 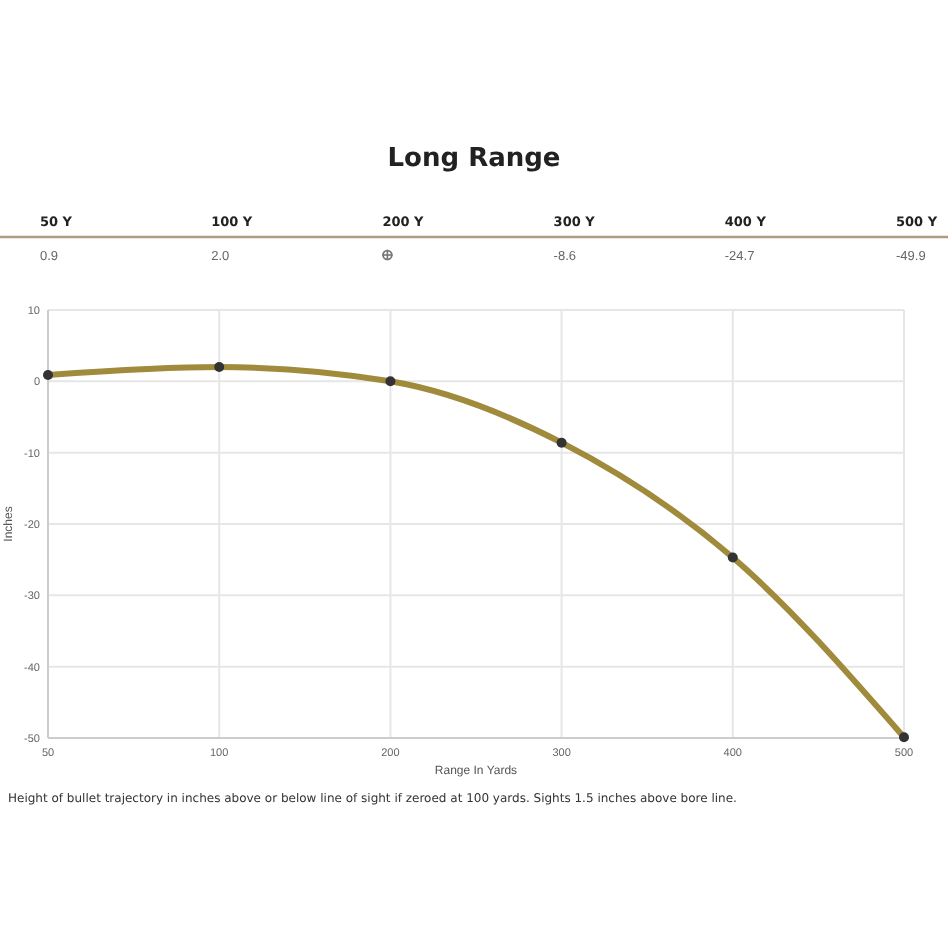 I want to click on chart-title: Long Range, so click(x=474, y=159).